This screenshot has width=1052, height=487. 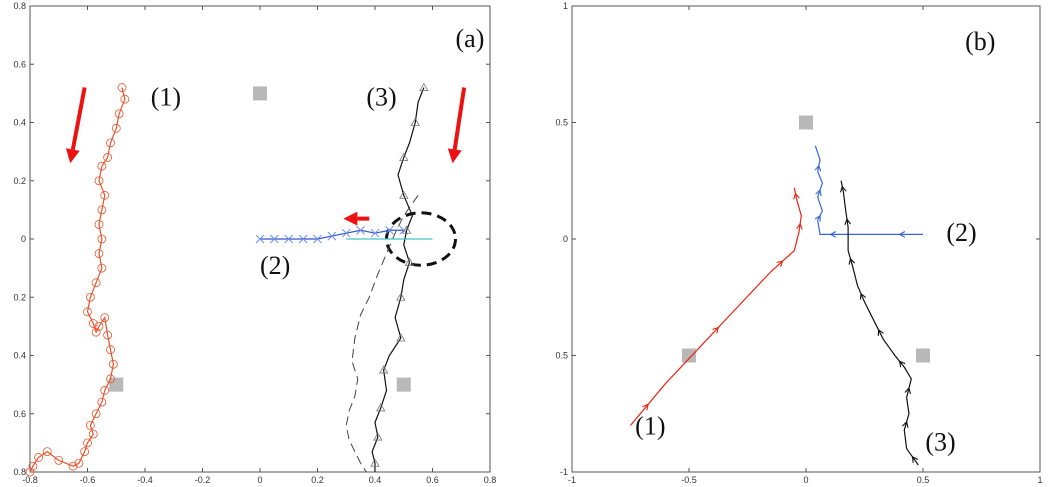 What do you see at coordinates (145, 480) in the screenshot?
I see `x-tick-label: -0.4` at bounding box center [145, 480].